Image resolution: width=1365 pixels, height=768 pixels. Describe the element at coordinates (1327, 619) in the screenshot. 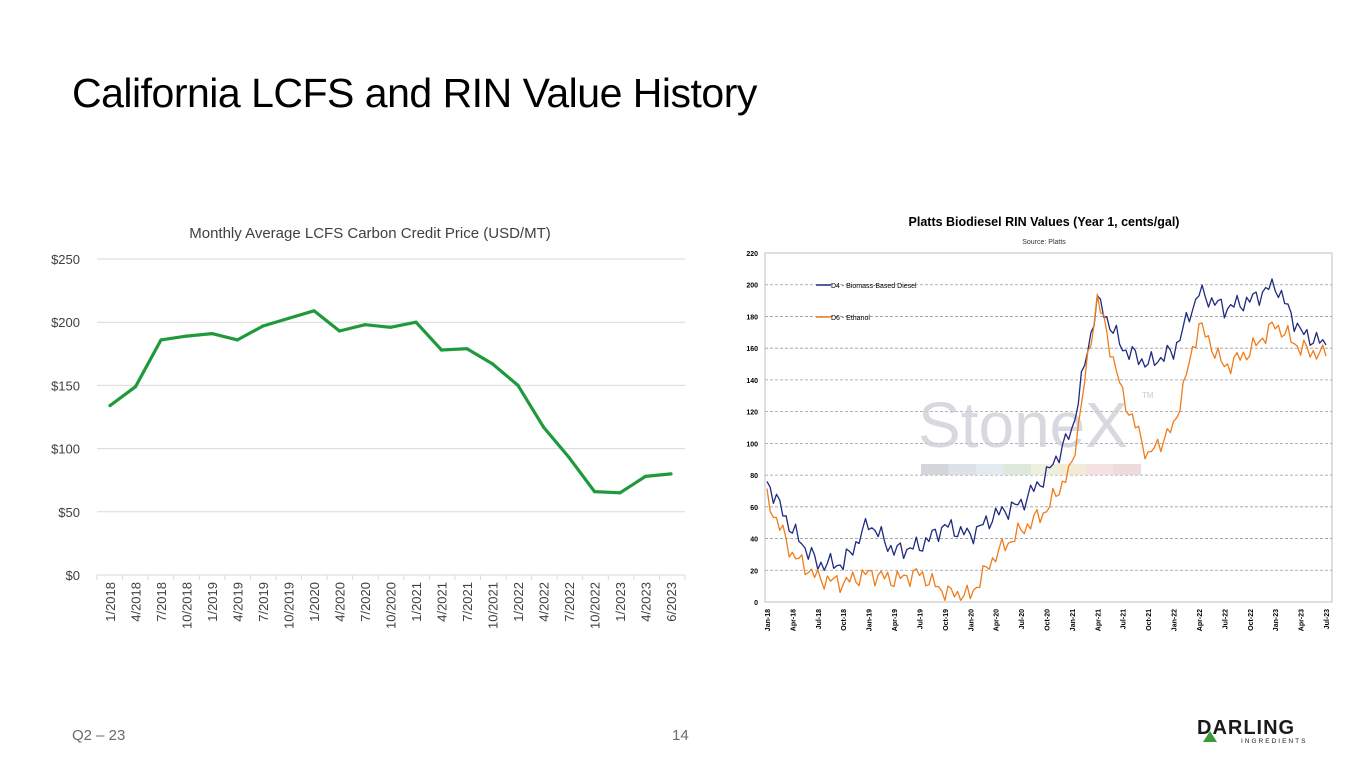

I see `x-tick-label: Jul-23` at that location.